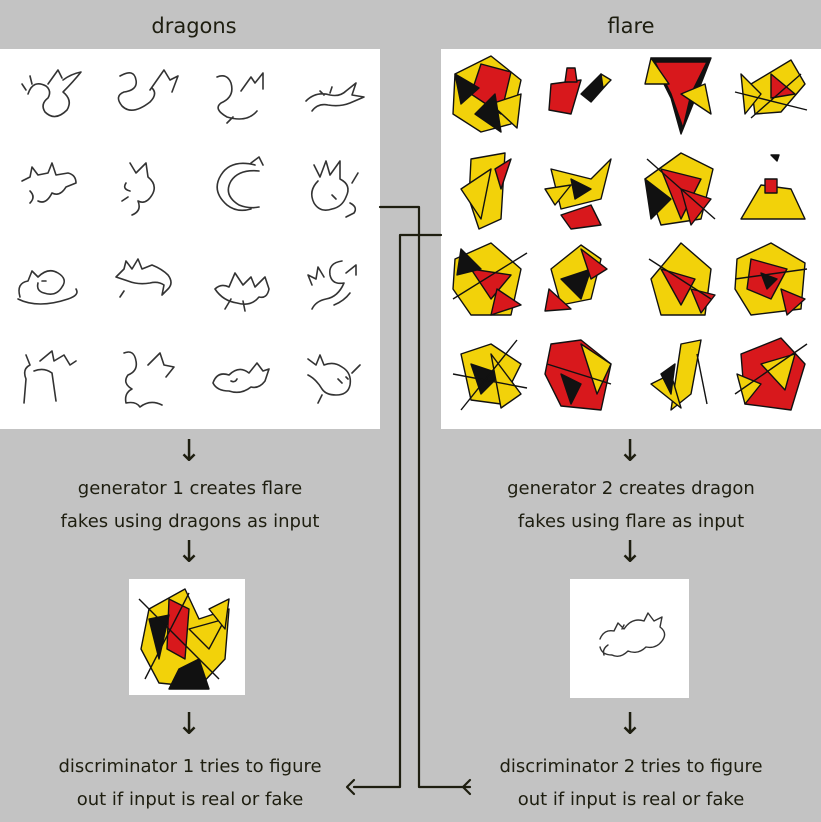 This screenshot has width=821, height=822. Describe the element at coordinates (466, 787) in the screenshot. I see `arrowhead-right-icon` at that location.